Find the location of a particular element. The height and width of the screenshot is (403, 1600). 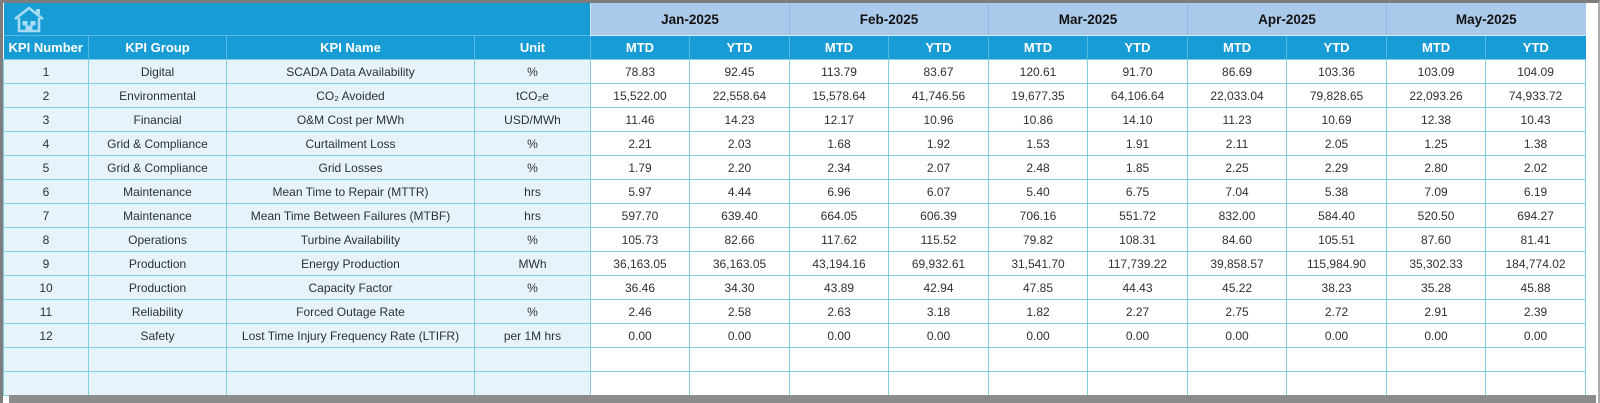

value-cell: 2.05 is located at coordinates (1337, 143).